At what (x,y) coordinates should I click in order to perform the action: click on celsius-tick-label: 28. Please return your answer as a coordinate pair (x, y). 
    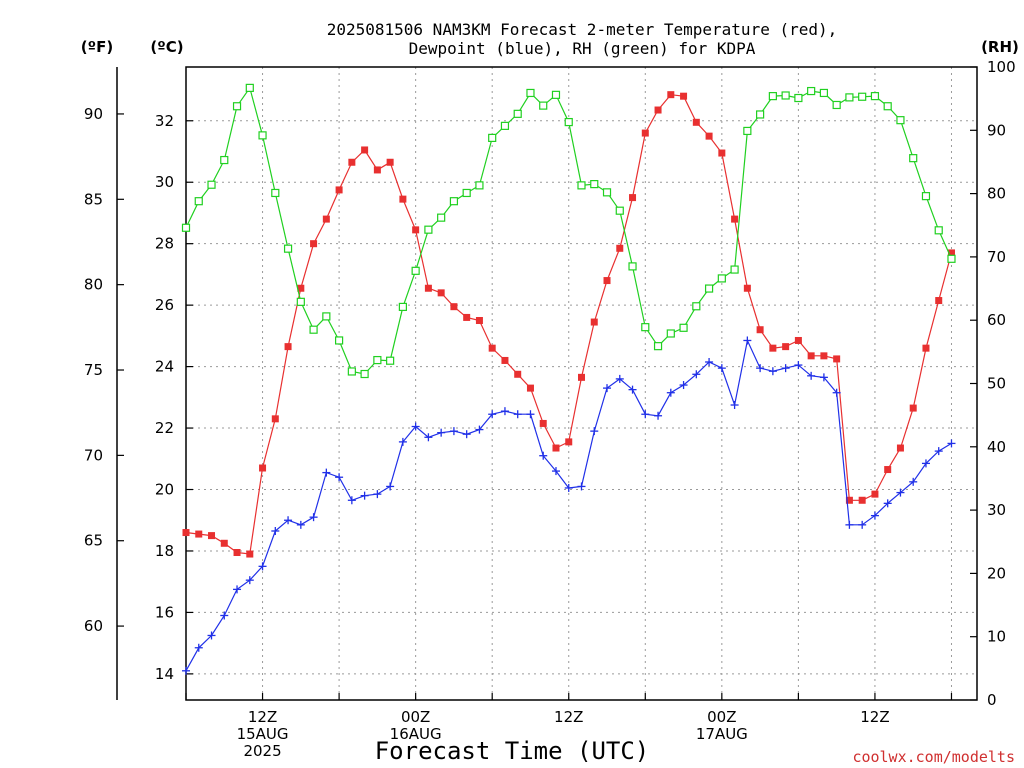
    Looking at the image, I should click on (164, 244).